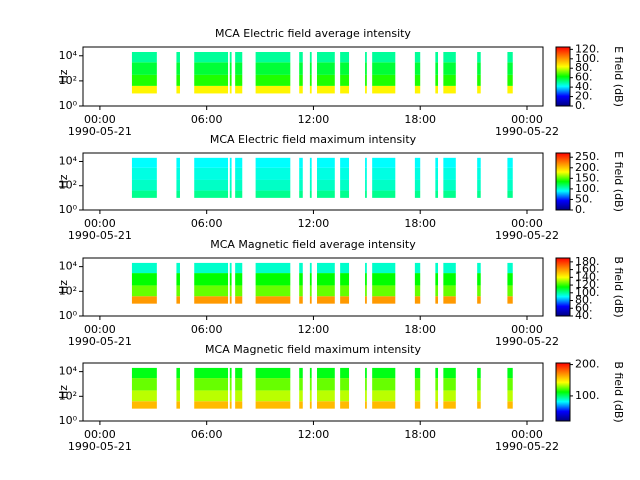  I want to click on colorbar-tick-label: 160., so click(587, 269).